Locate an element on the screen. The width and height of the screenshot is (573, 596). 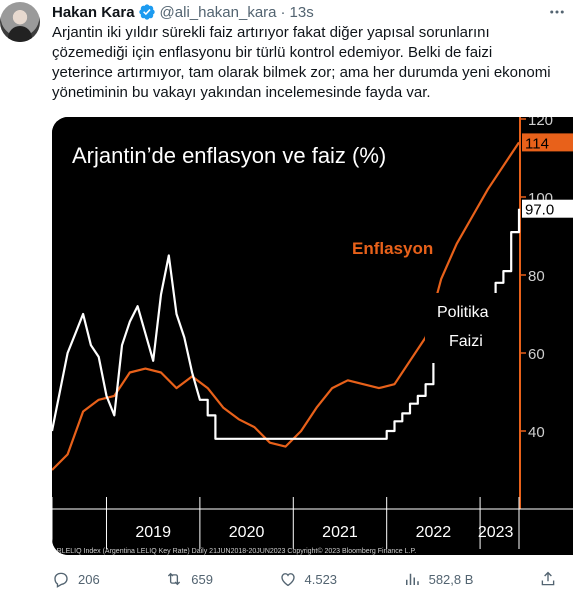
like-count: 4.523 is located at coordinates (321, 579).